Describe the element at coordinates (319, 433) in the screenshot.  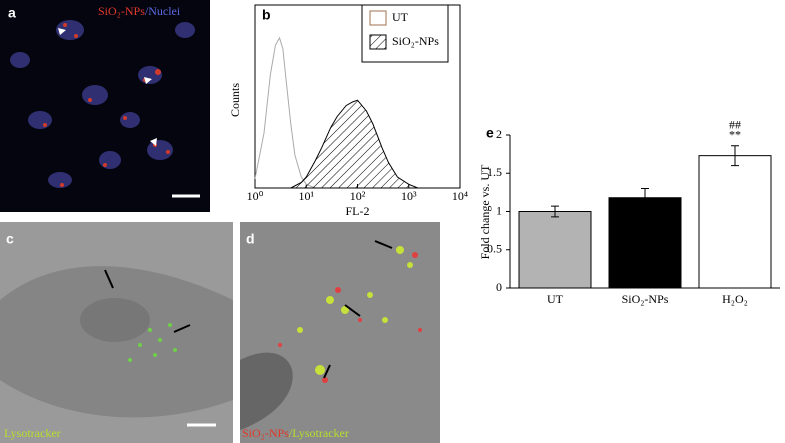
I see `caption-part: /Lysotracker` at that location.